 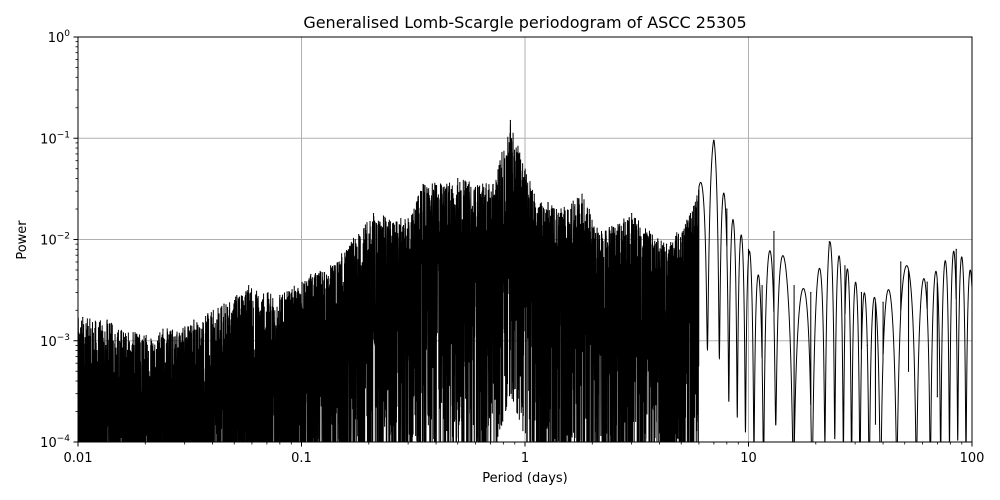 What do you see at coordinates (748, 458) in the screenshot?
I see `x-tick-label: 10` at bounding box center [748, 458].